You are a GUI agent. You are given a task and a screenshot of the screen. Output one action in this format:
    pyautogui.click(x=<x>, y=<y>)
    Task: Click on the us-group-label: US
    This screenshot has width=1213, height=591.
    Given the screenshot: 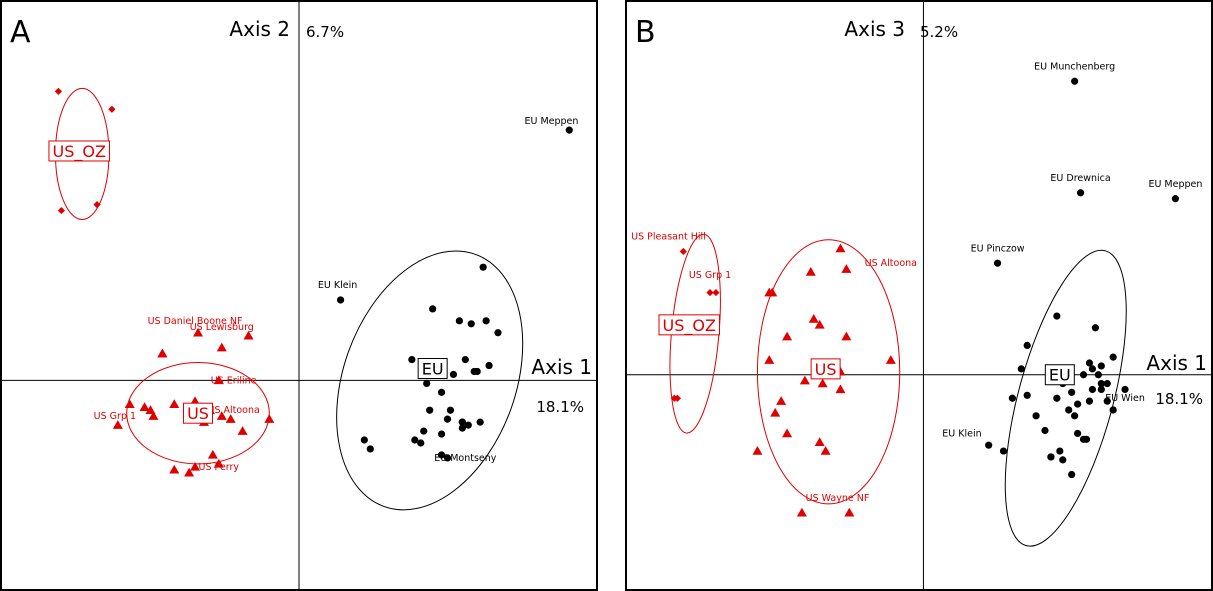 What is the action you would take?
    pyautogui.click(x=198, y=413)
    